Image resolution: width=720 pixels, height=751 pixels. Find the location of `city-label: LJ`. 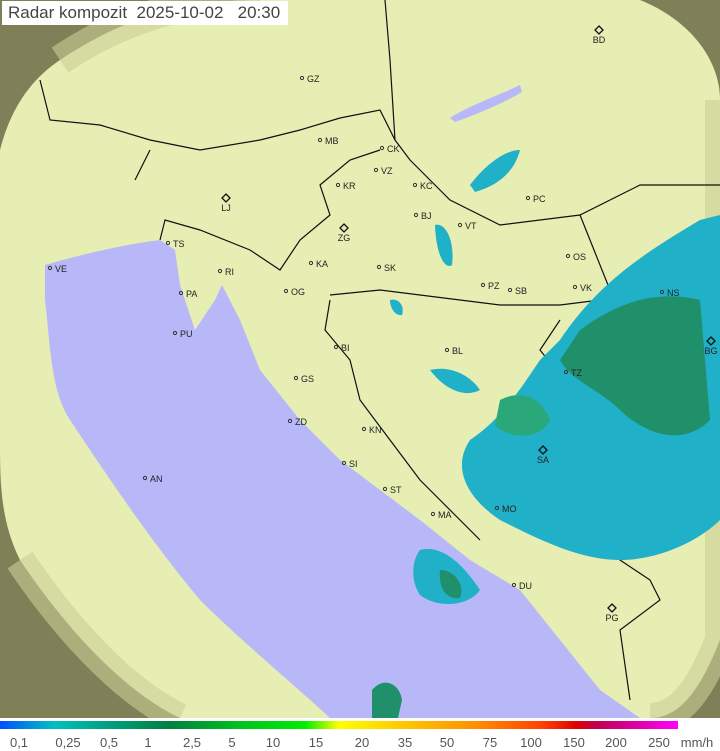

city-label: LJ is located at coordinates (226, 208).